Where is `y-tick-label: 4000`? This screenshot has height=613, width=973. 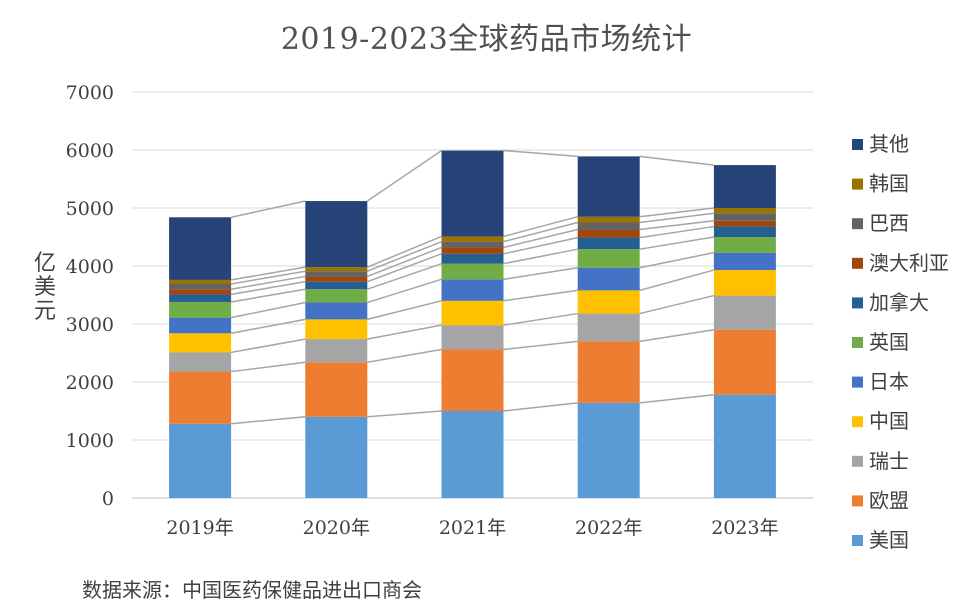 y-tick-label: 4000 is located at coordinates (90, 267).